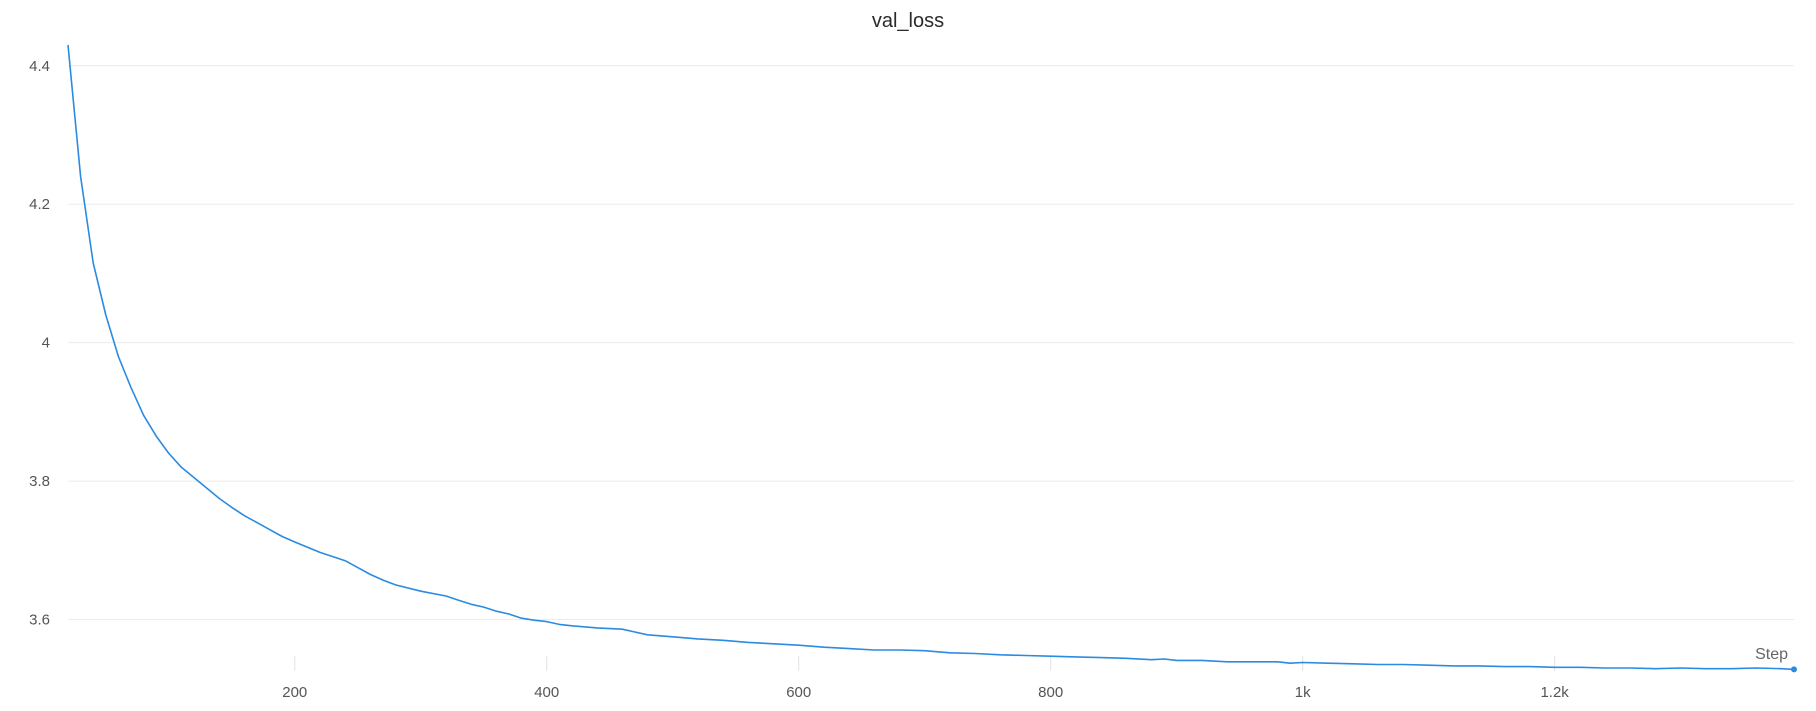  What do you see at coordinates (39, 620) in the screenshot?
I see `y-tick-label: 3.6` at bounding box center [39, 620].